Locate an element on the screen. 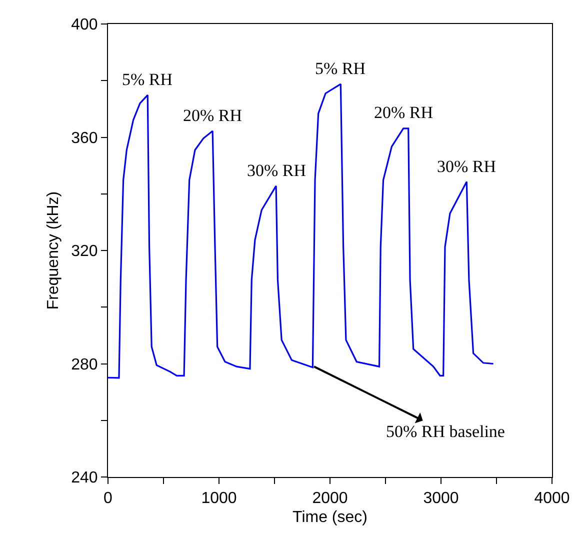 This screenshot has height=550, width=584. x-tick-label: 0 is located at coordinates (108, 499).